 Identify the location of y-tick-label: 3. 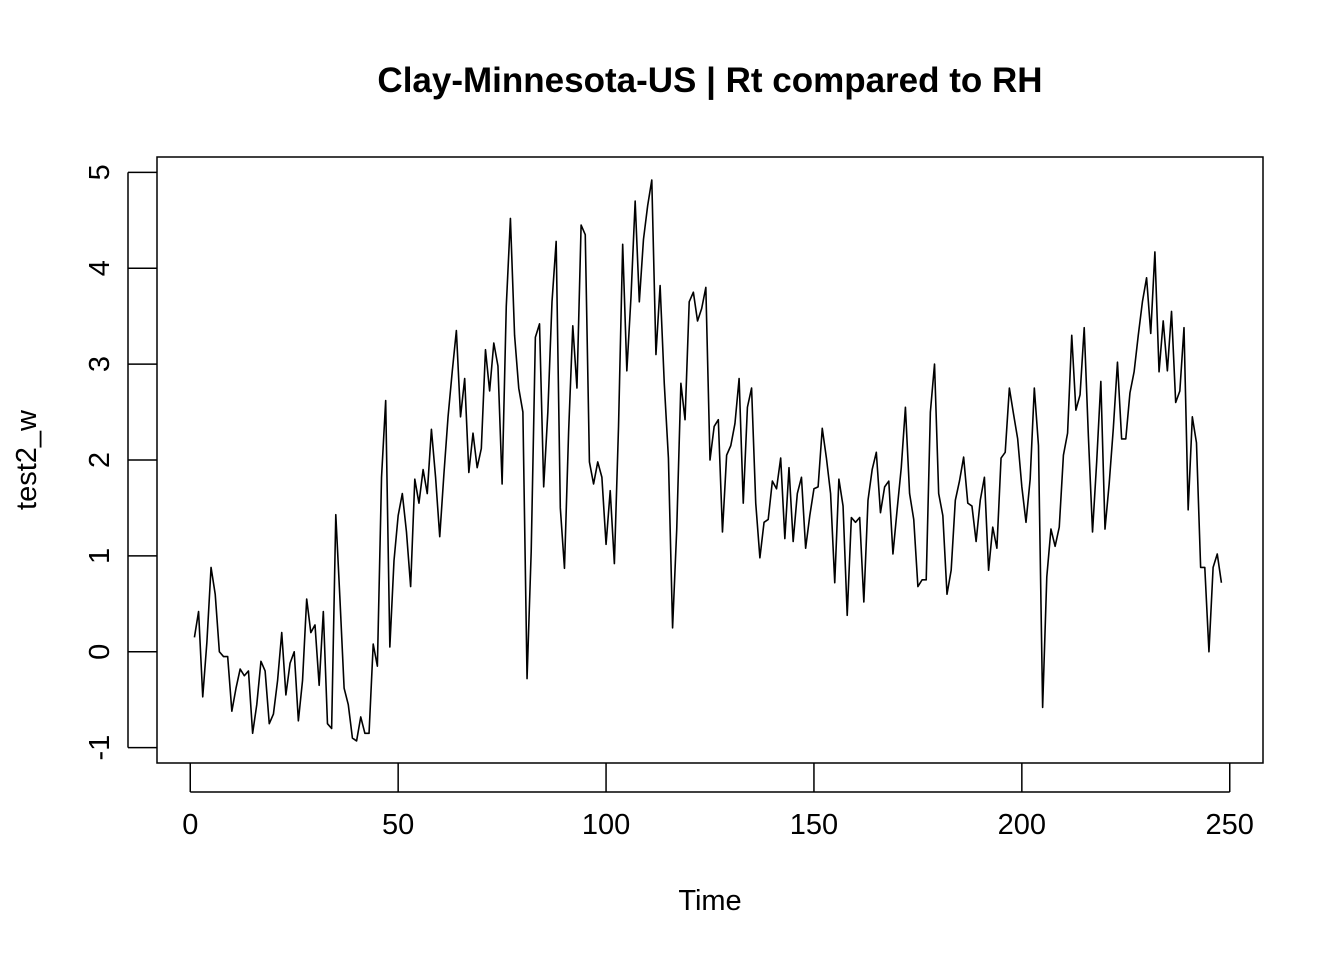
(100, 364).